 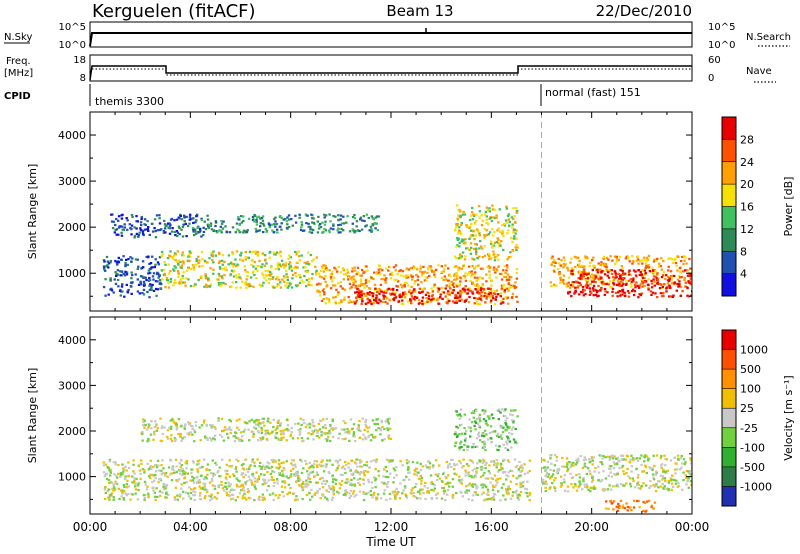 I want to click on nsearch-tick-bottom: 10^0, so click(x=721, y=45).